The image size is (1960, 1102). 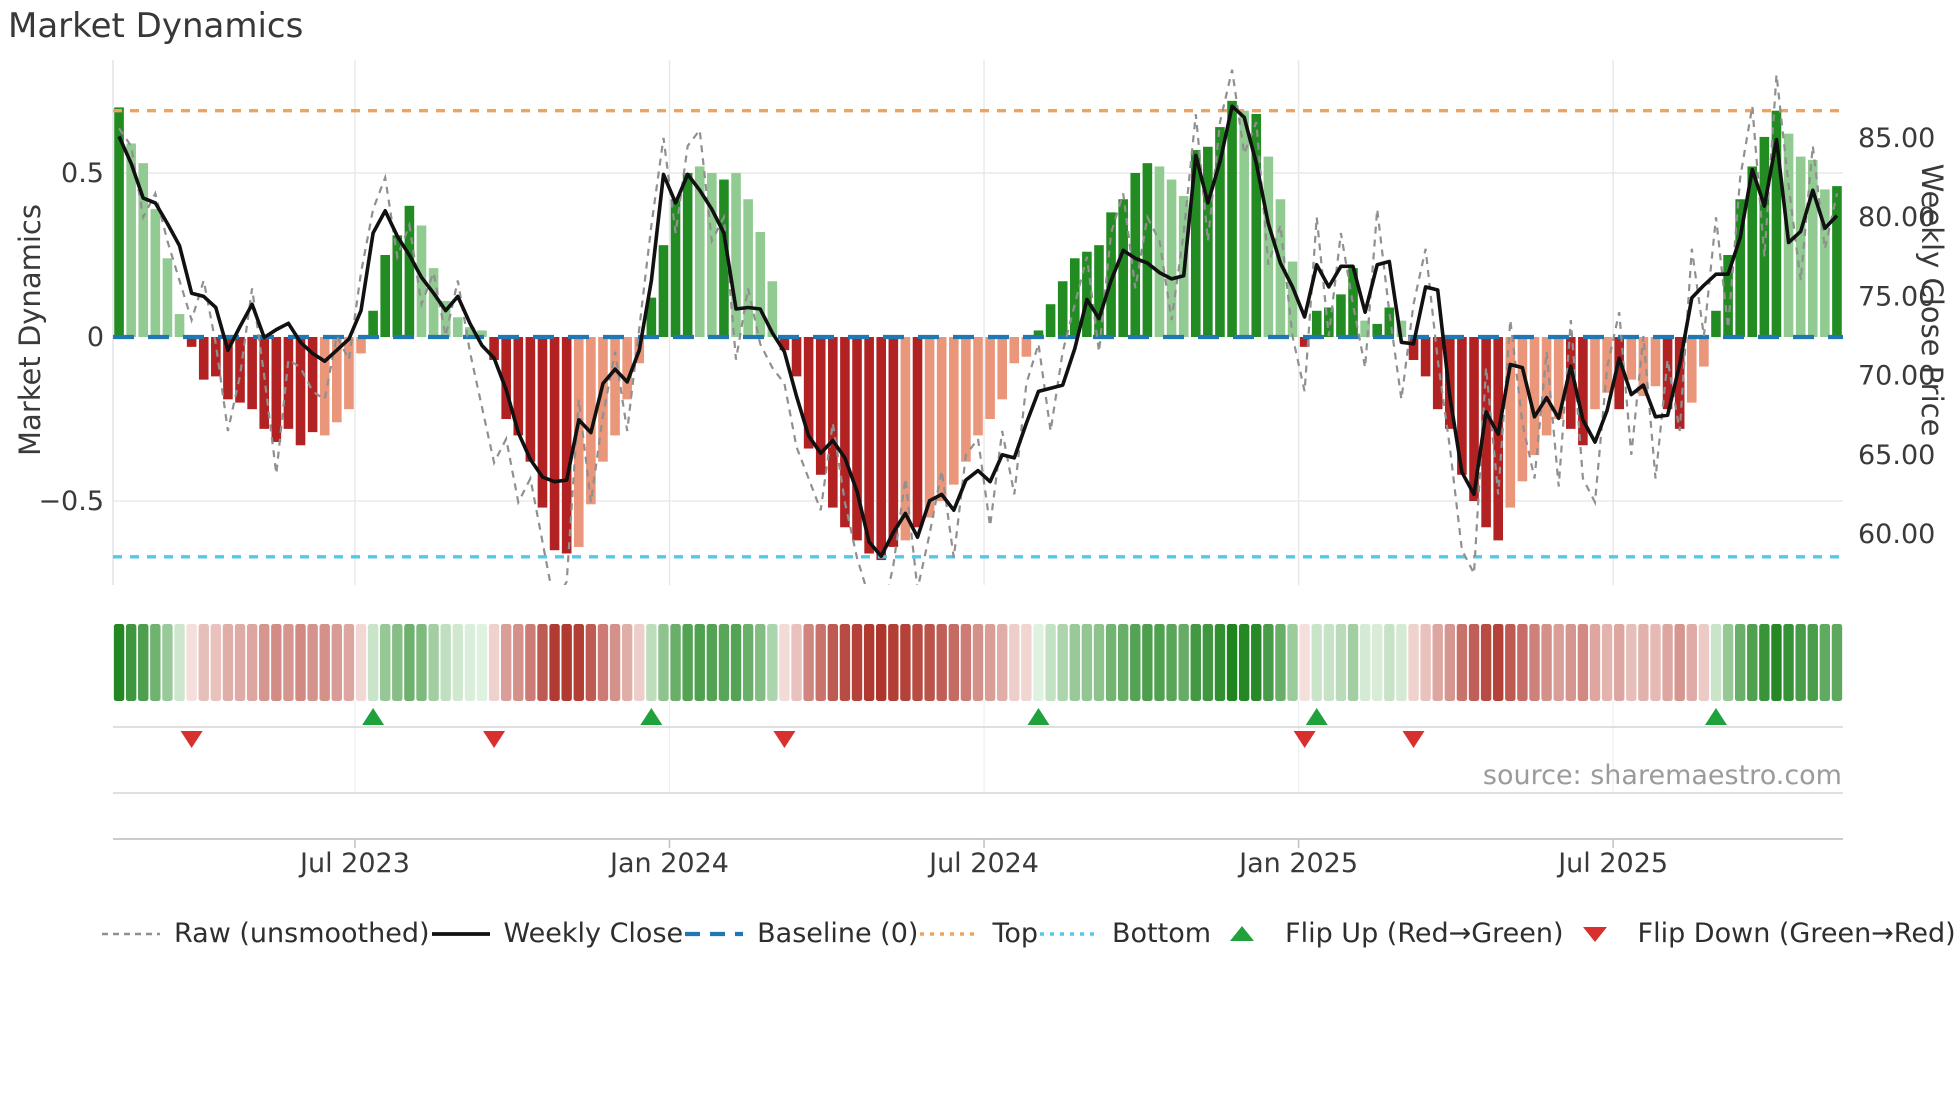 I want to click on legend-item-dotted-orange-line: Top, so click(x=978, y=933).